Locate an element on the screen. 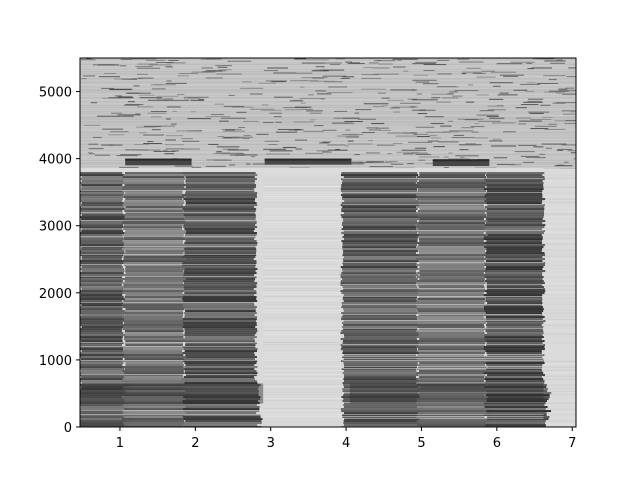 The width and height of the screenshot is (640, 480). right-strip is located at coordinates (559, 297).